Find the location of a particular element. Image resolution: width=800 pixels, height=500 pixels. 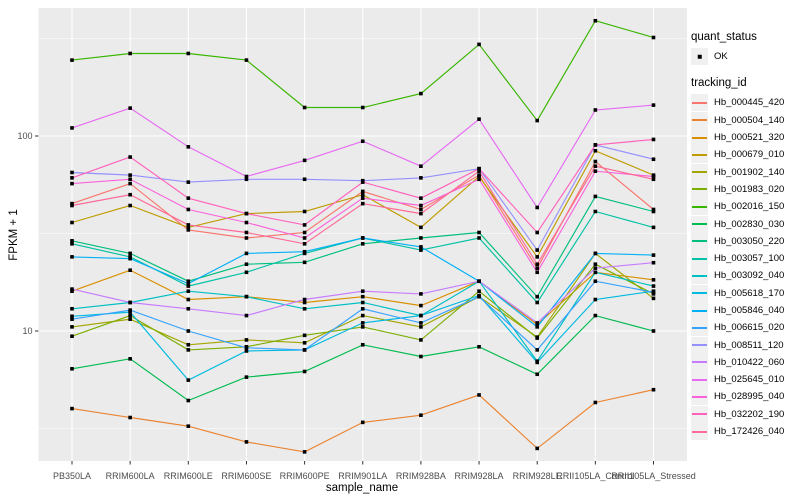

x-axis-title: sample_name is located at coordinates (362, 488).